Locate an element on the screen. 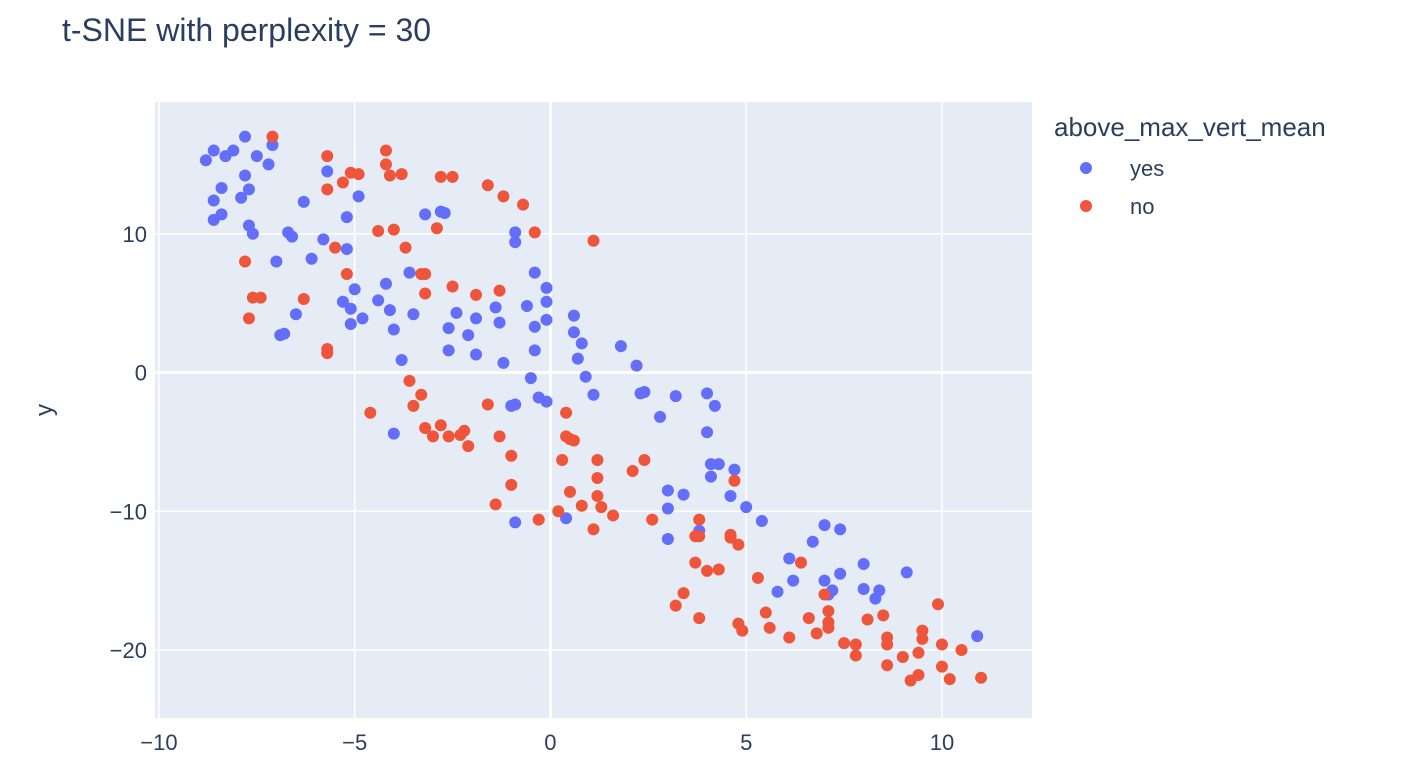 This screenshot has height=768, width=1402. legend-item-no: no is located at coordinates (1117, 206).